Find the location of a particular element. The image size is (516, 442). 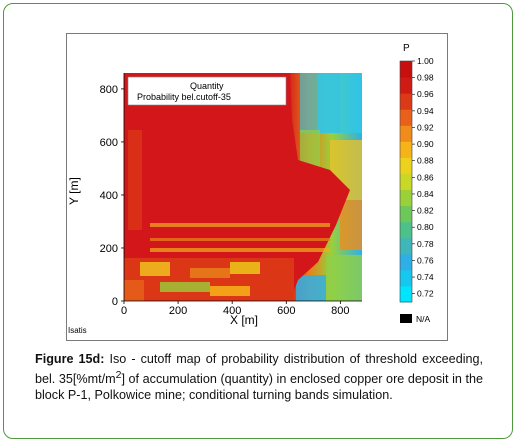

colorbar-tick-label: 1.00 is located at coordinates (425, 61).